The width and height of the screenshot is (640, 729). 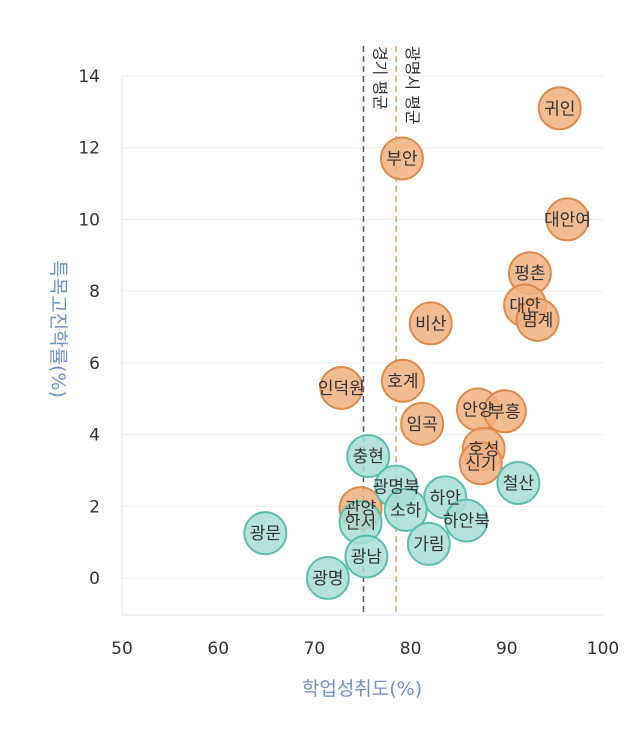 What do you see at coordinates (603, 649) in the screenshot?
I see `x-tick-label: 100` at bounding box center [603, 649].